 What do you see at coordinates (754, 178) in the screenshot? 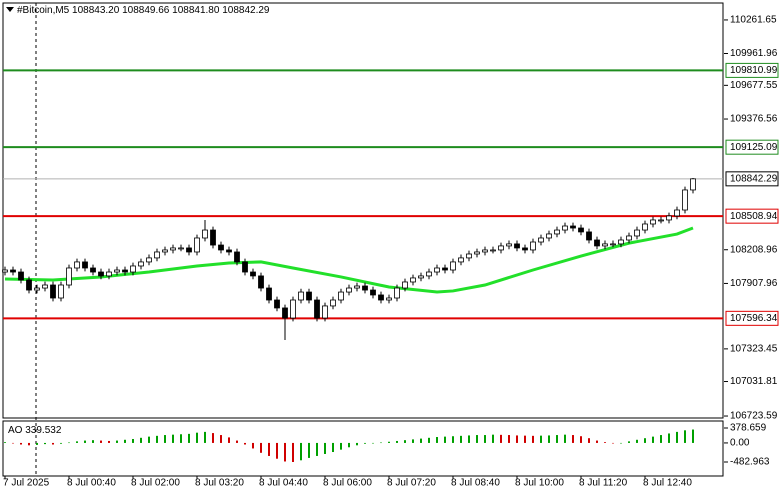
I see `current-price-label: 108842.29` at bounding box center [754, 178].